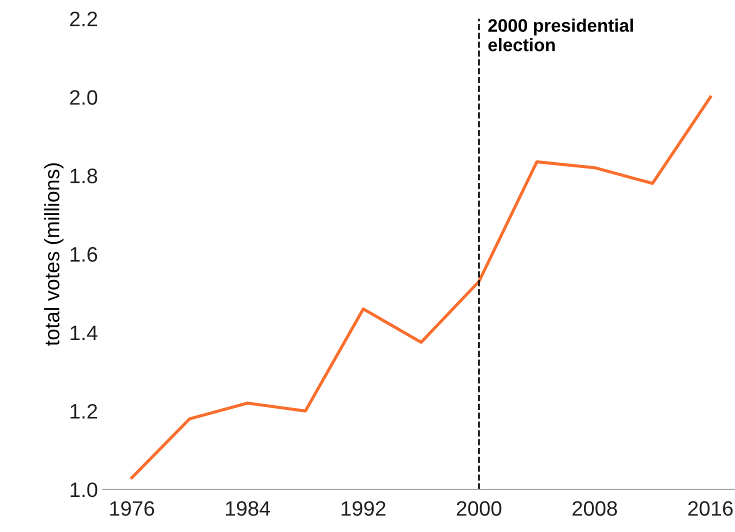  What do you see at coordinates (248, 508) in the screenshot?
I see `x-tick-label: 1984` at bounding box center [248, 508].